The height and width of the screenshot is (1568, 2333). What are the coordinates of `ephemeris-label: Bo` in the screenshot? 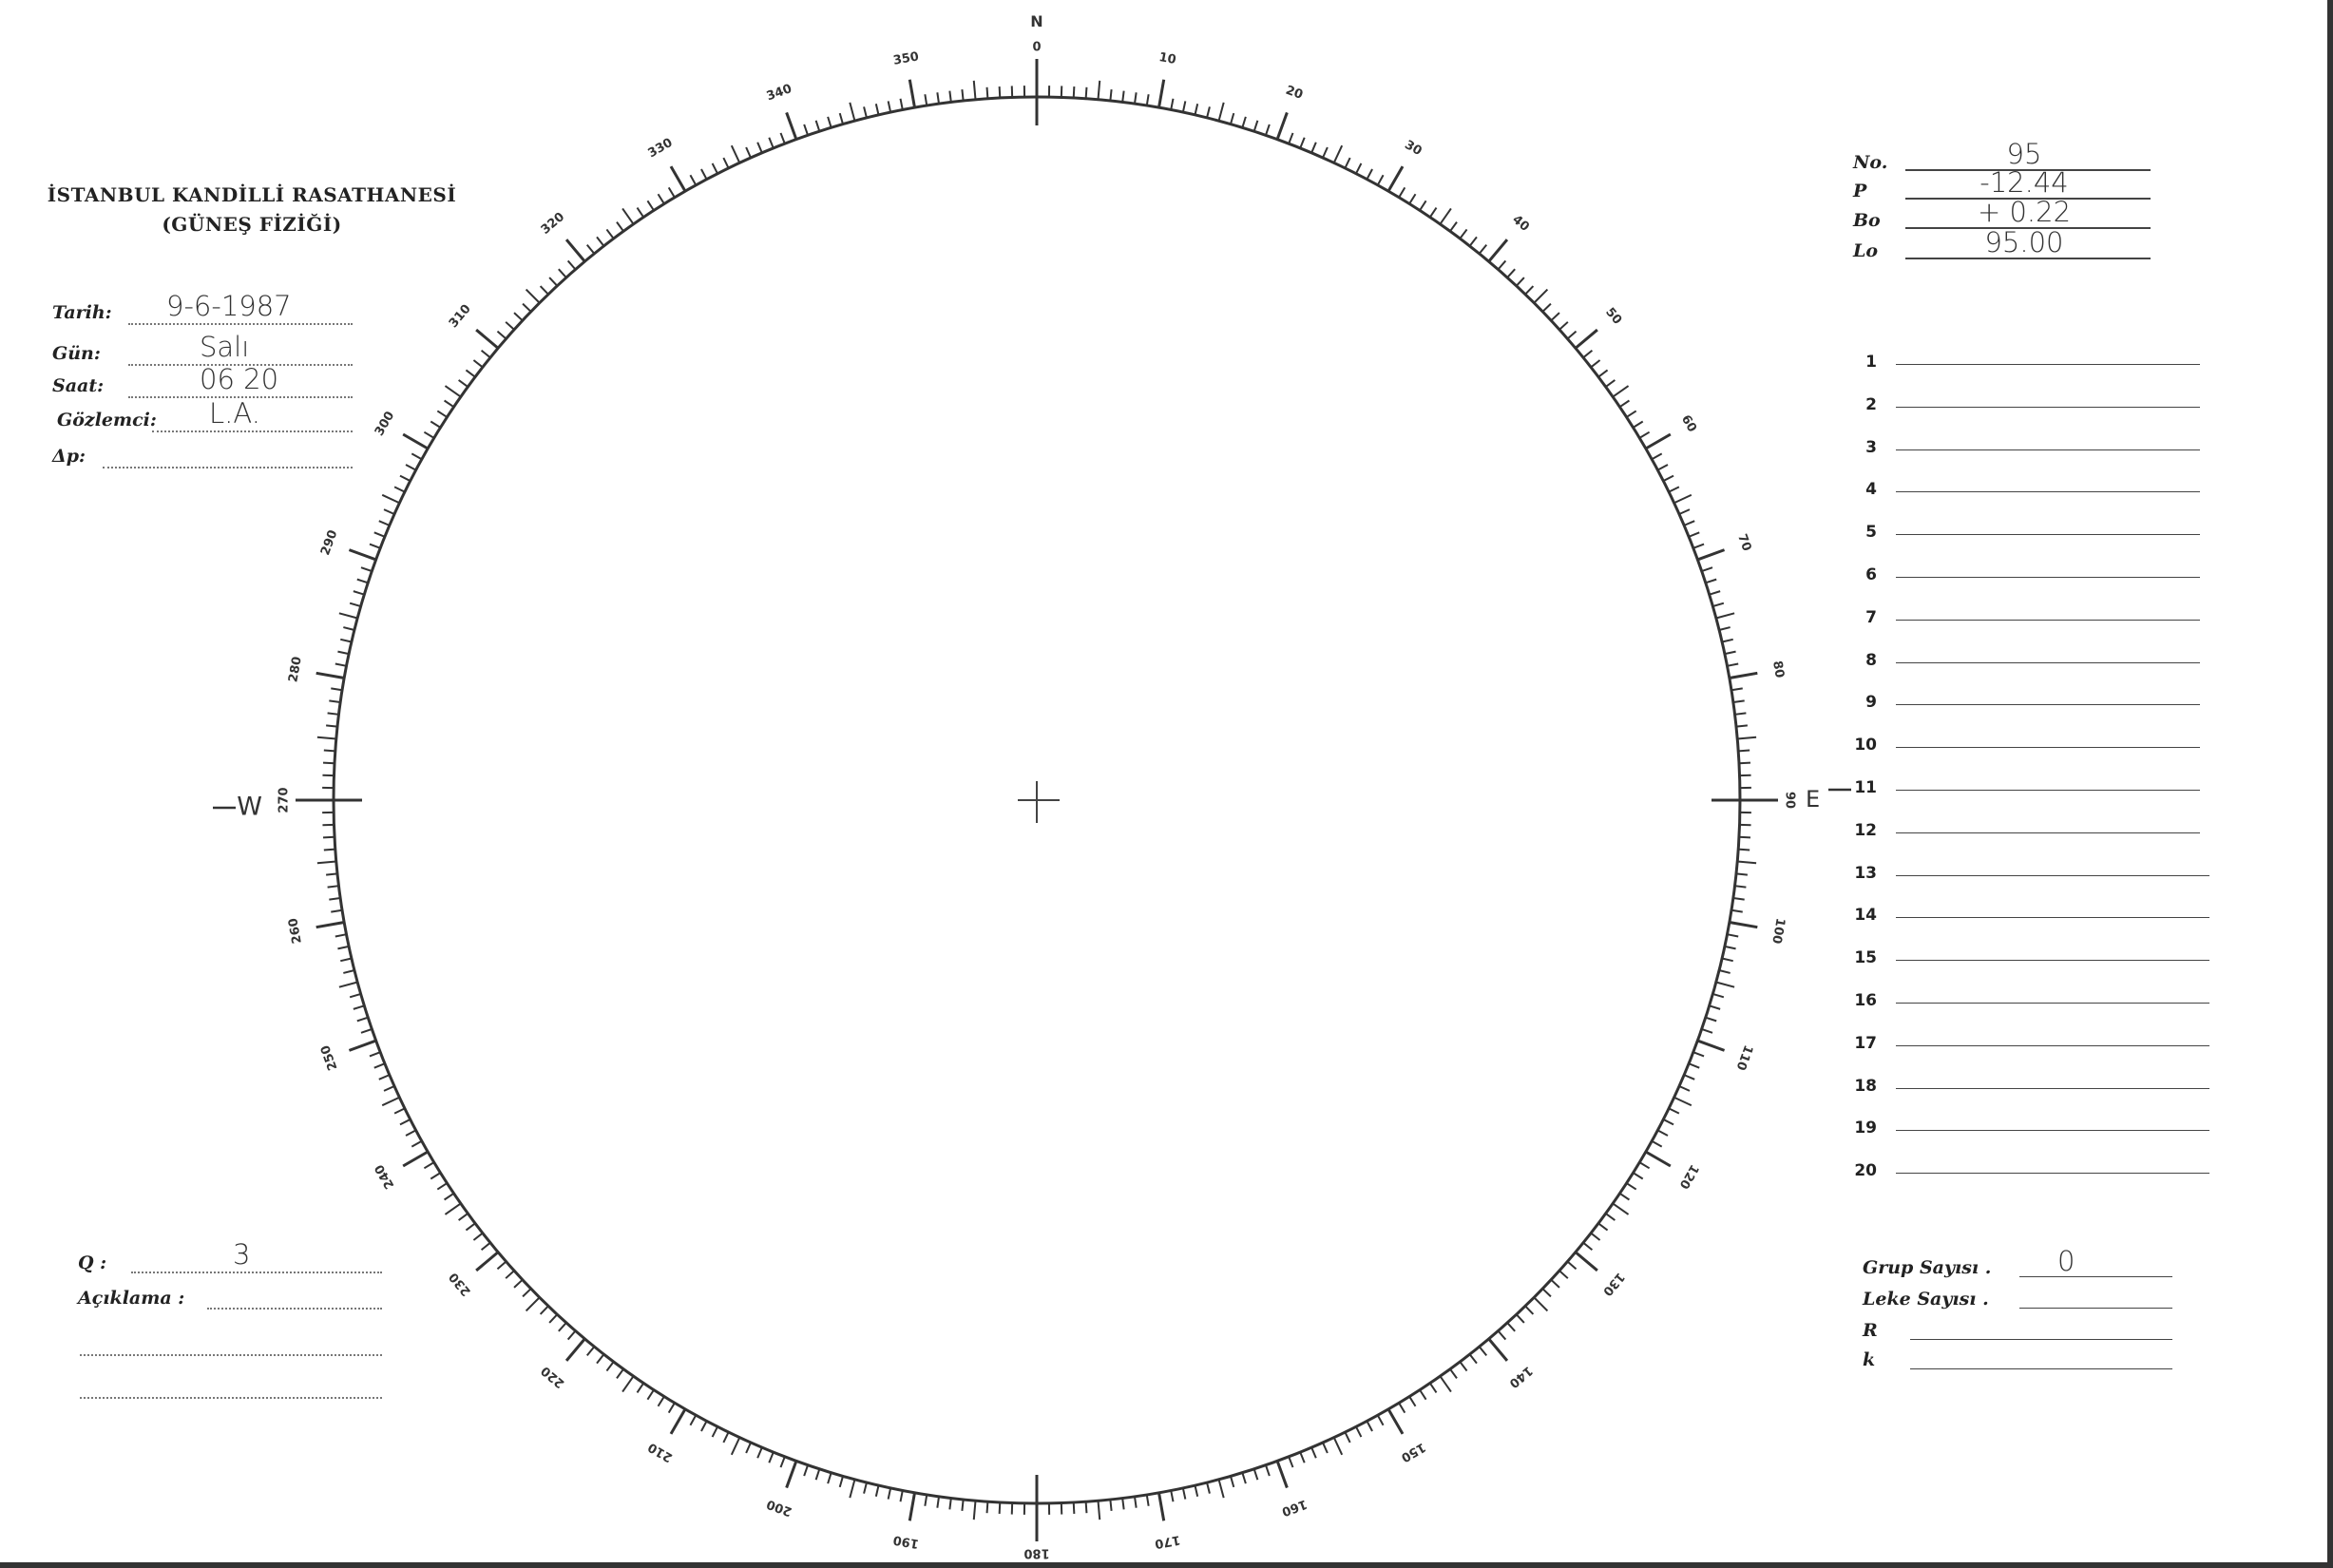 It's located at (1867, 221).